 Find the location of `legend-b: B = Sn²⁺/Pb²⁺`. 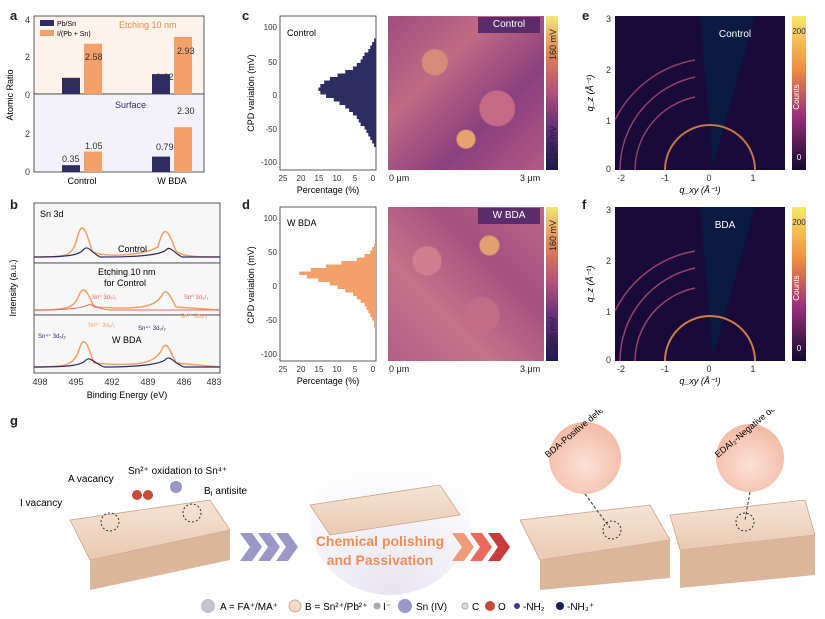

legend-b: B = Sn²⁺/Pb²⁺ is located at coordinates (336, 607).